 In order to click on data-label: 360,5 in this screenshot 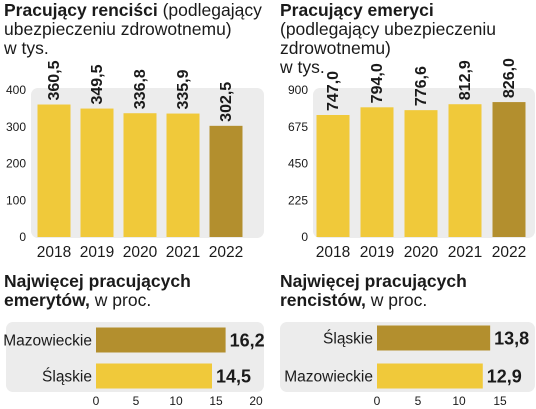, I will do `click(54, 80)`.